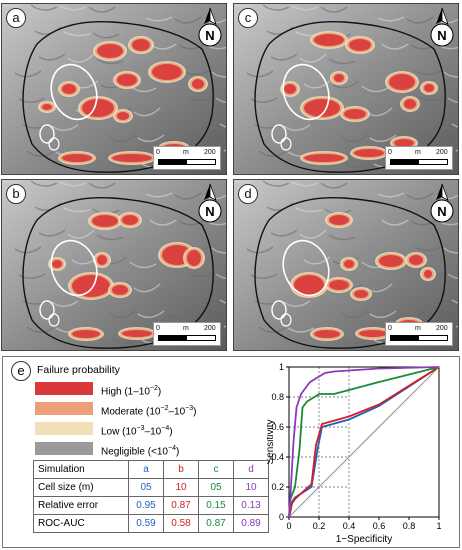  Describe the element at coordinates (146, 469) in the screenshot. I see `table-cell: a` at that location.